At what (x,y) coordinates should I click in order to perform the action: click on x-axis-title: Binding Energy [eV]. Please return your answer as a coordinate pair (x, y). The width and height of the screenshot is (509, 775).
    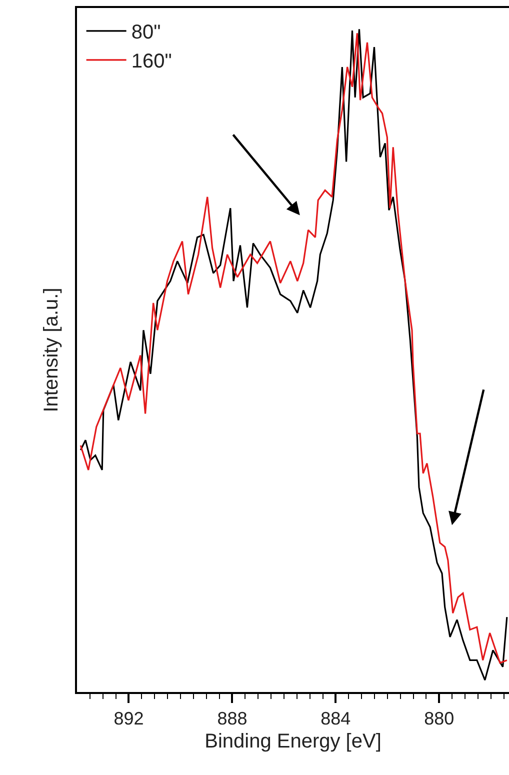
    Looking at the image, I should click on (293, 741).